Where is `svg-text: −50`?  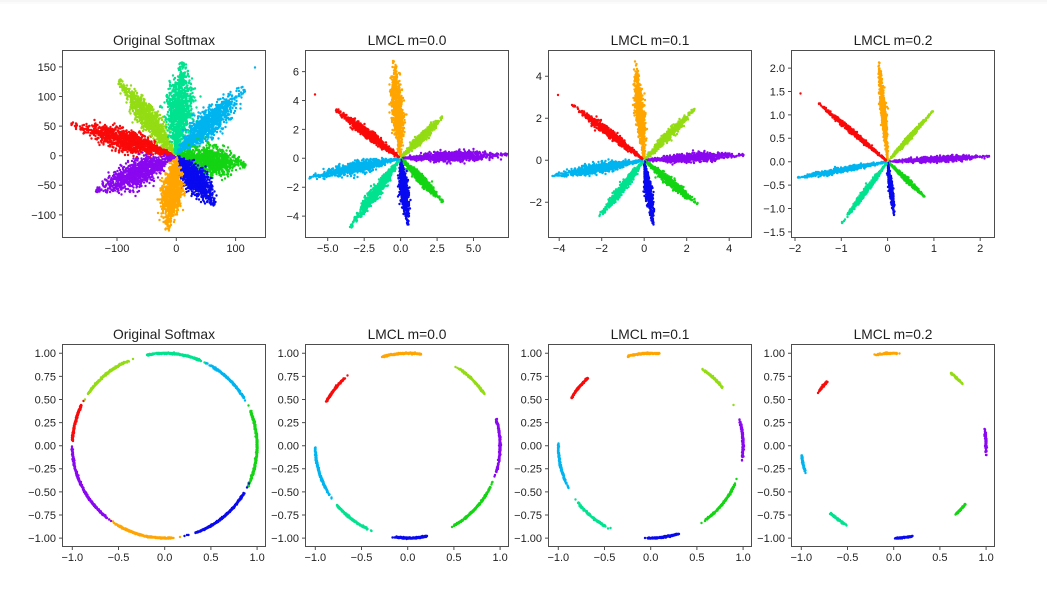
svg-text: −50 is located at coordinates (46, 186).